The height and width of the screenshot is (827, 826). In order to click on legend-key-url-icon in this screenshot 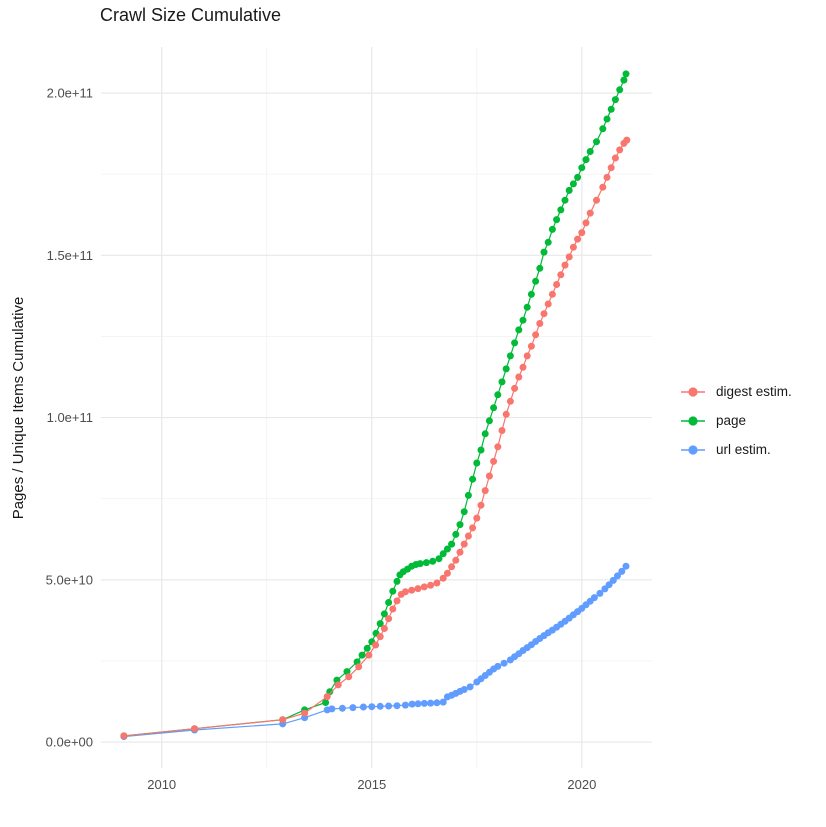, I will do `click(693, 449)`.